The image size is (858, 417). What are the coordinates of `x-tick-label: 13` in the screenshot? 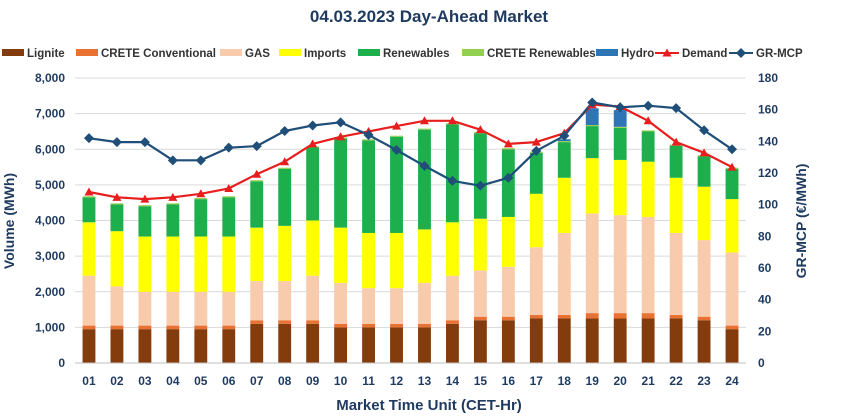 It's located at (425, 381).